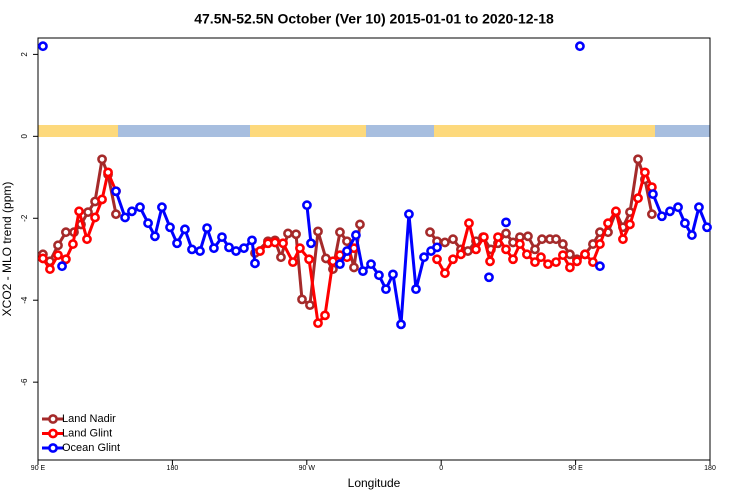  I want to click on x-tick-label: 0, so click(441, 468).